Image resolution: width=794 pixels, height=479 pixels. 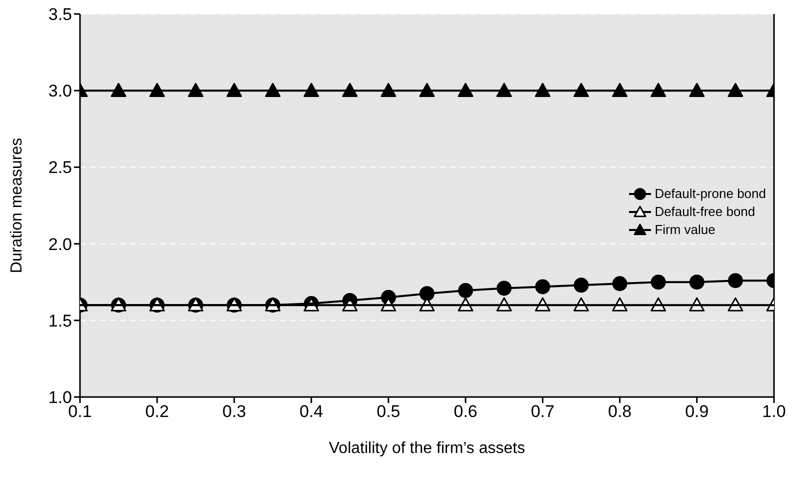 I want to click on y-tick-label: 2.5, so click(x=60, y=168).